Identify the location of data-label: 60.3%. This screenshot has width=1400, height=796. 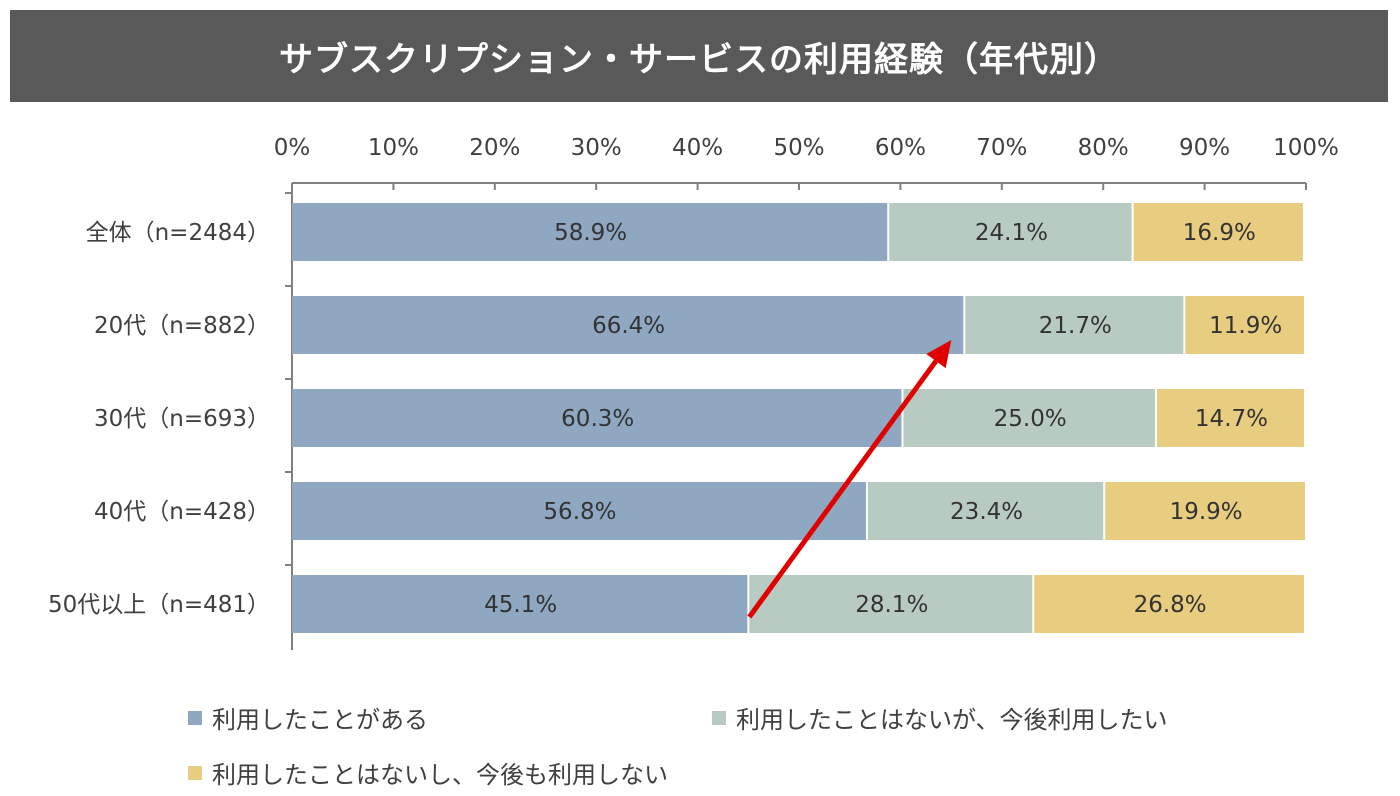
(597, 419).